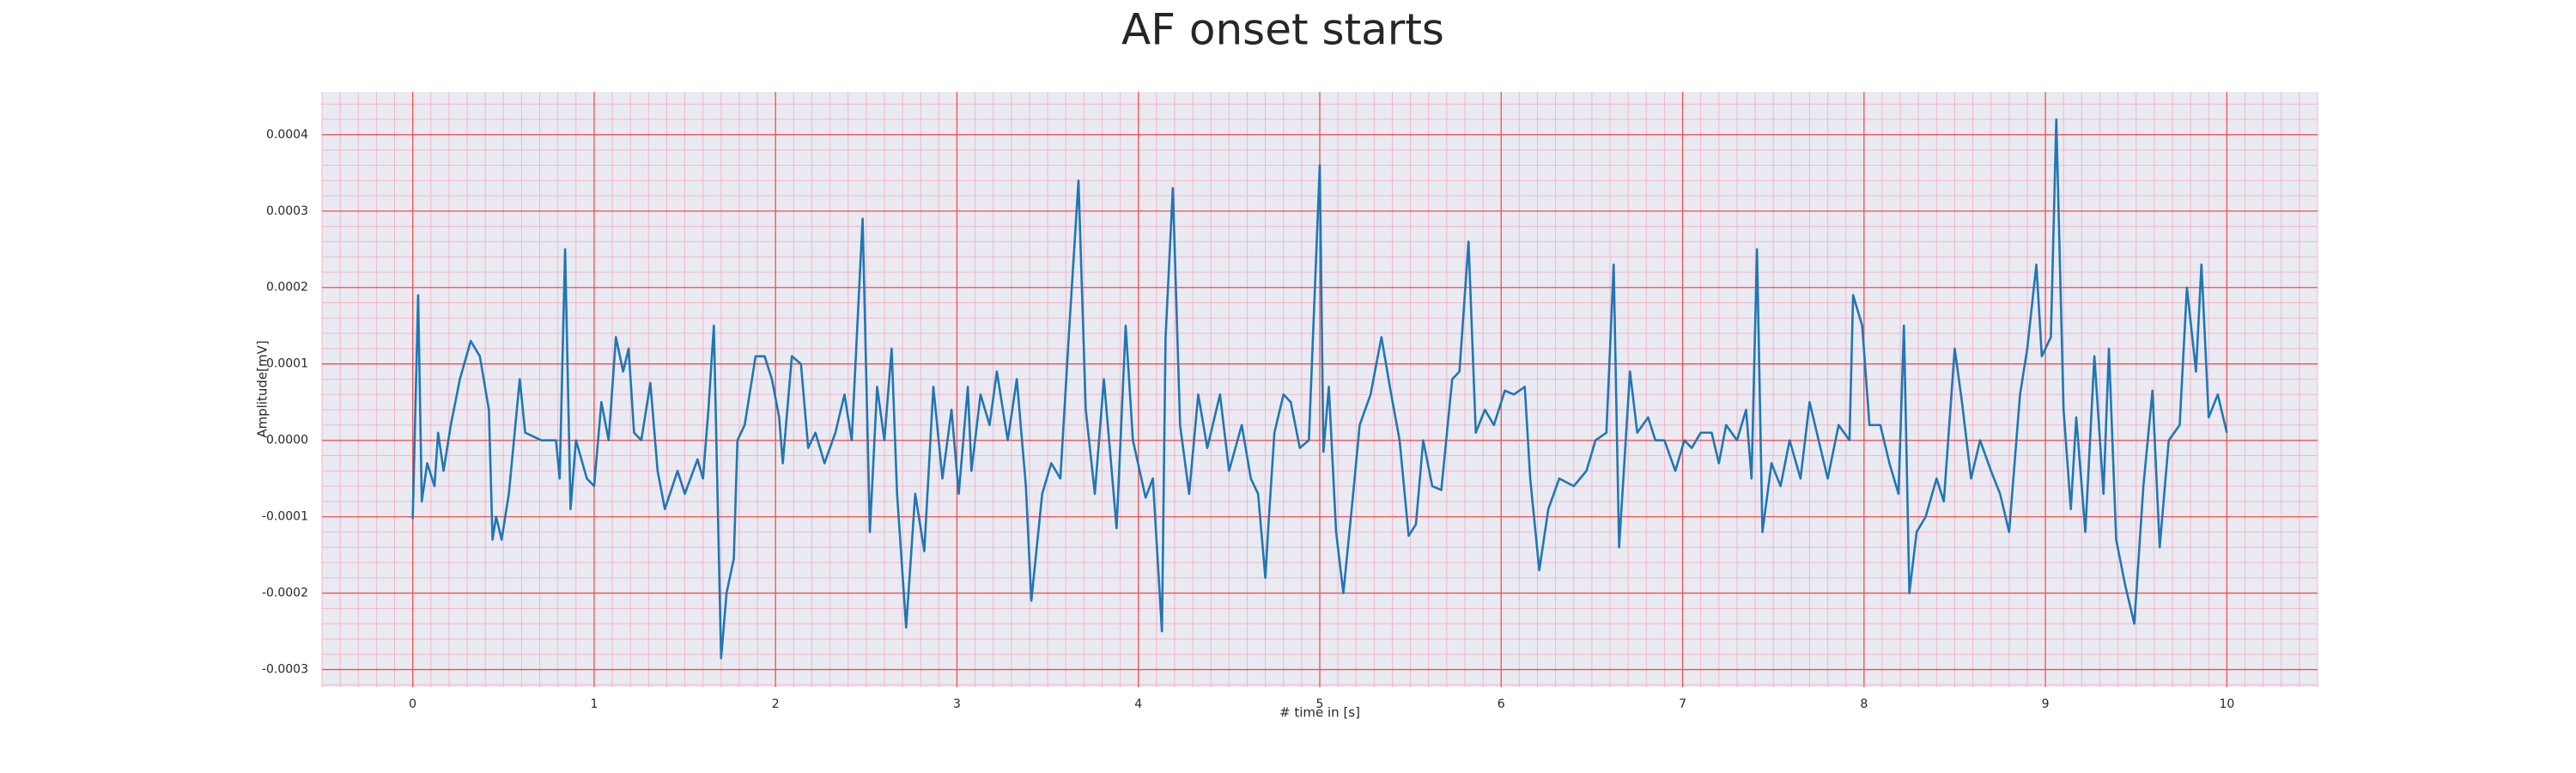 The width and height of the screenshot is (2576, 773). I want to click on x-tick-label: 4, so click(1138, 704).